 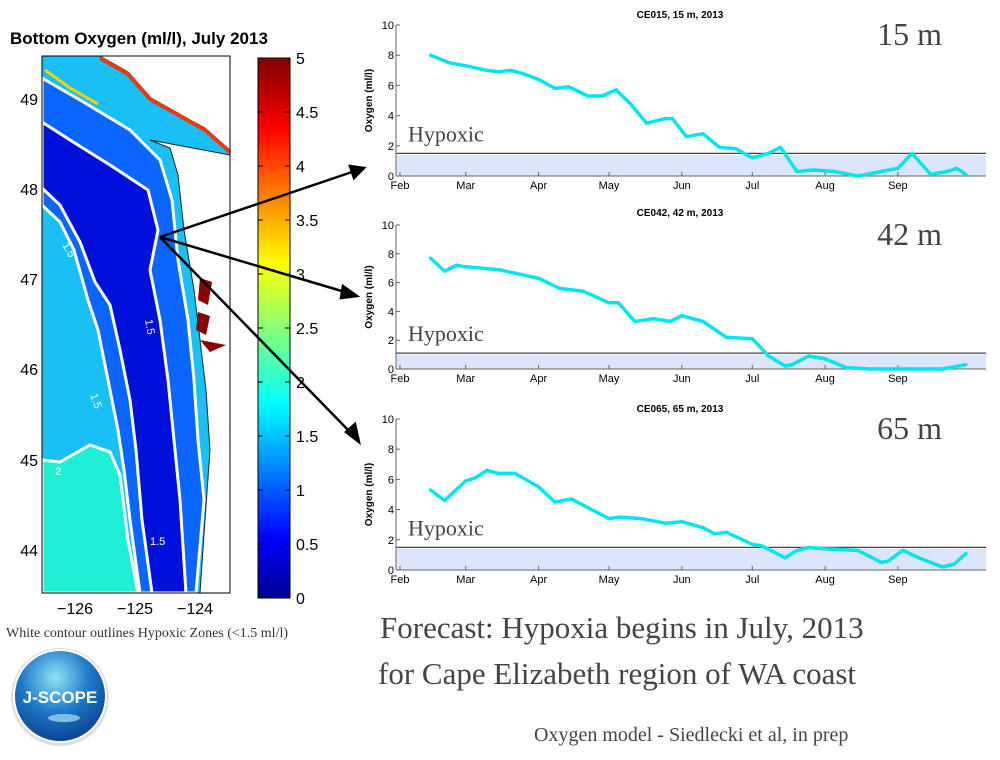 What do you see at coordinates (622, 627) in the screenshot?
I see `headline-line1: Forecast: Hypoxia begins in July, 2013` at bounding box center [622, 627].